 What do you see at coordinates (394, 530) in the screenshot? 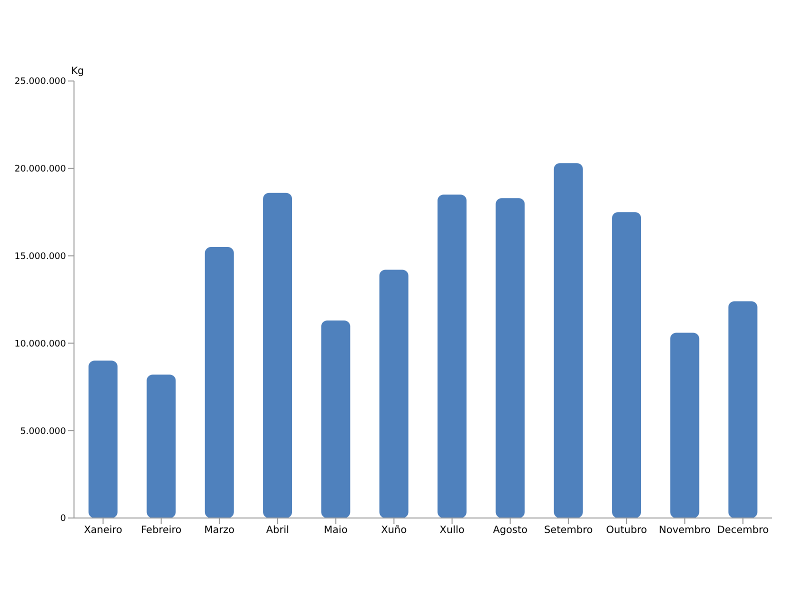
I see `x-tick-label: Xuño` at bounding box center [394, 530].